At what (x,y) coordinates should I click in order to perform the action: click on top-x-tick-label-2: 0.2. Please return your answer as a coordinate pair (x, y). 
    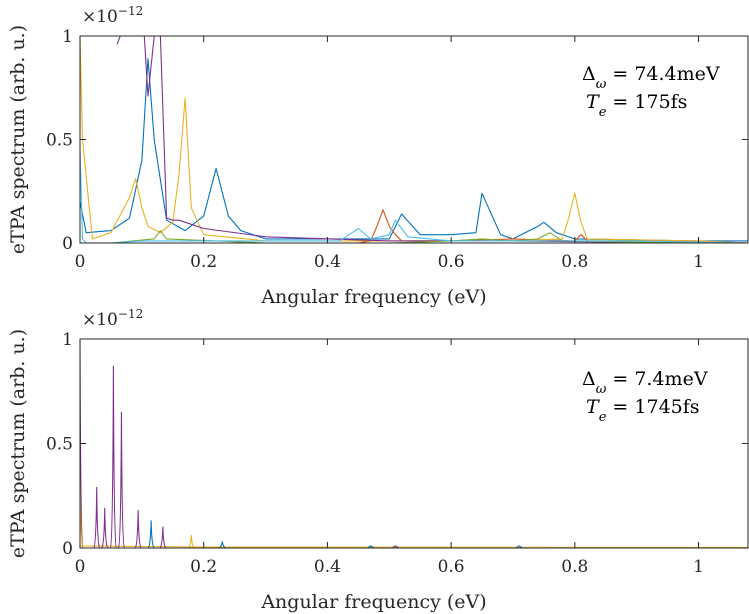
    Looking at the image, I should click on (203, 262).